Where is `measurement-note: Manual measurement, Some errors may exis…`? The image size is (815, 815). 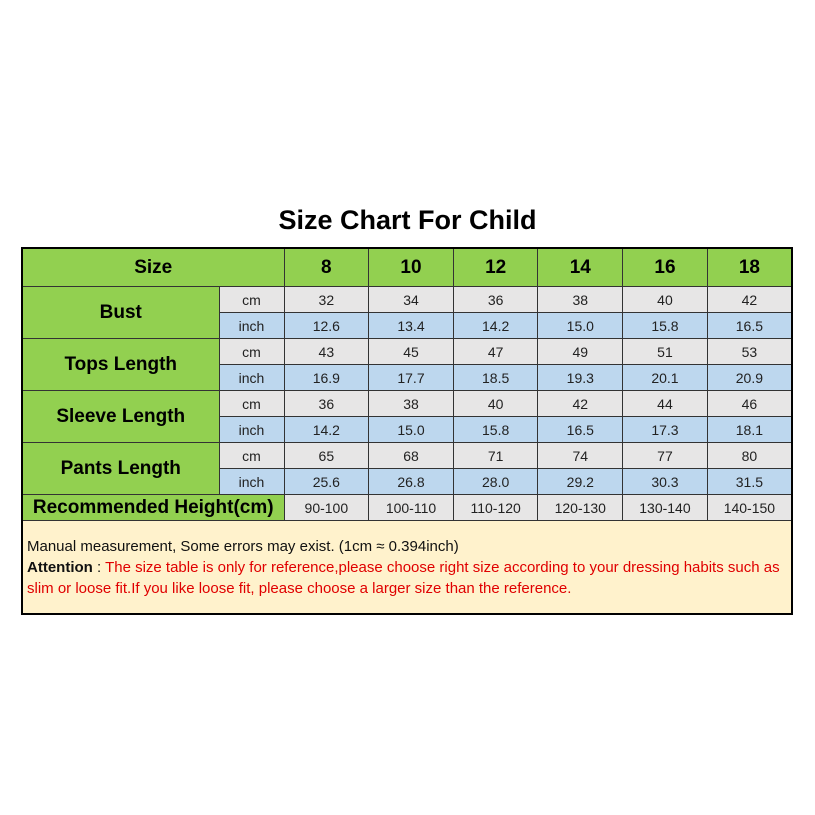 measurement-note: Manual measurement, Some errors may exis… is located at coordinates (243, 546).